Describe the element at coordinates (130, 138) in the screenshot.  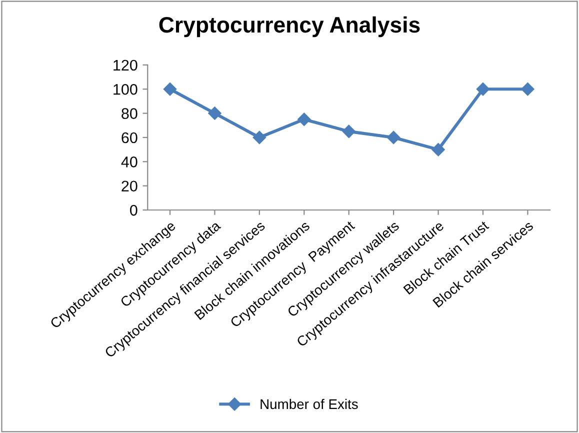
I see `y-tick-label: 60` at that location.